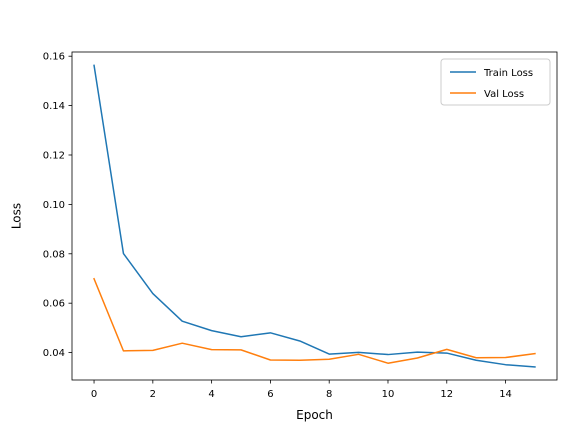 The height and width of the screenshot is (436, 576). I want to click on y-tick-label: 0.14, so click(54, 106).